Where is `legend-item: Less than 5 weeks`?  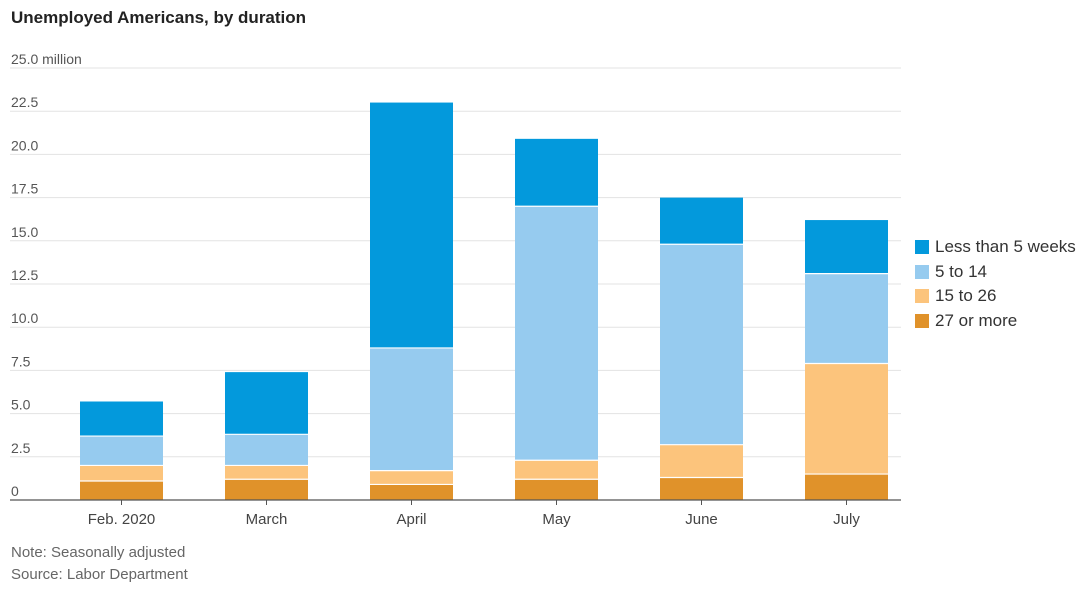
legend-item: Less than 5 weeks is located at coordinates (995, 247).